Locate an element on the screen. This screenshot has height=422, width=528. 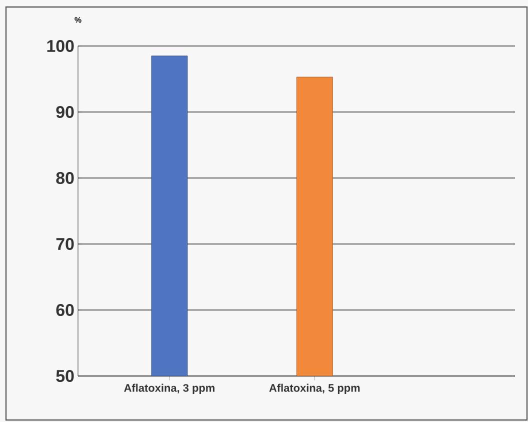
y-tick-label: 50 is located at coordinates (65, 376).